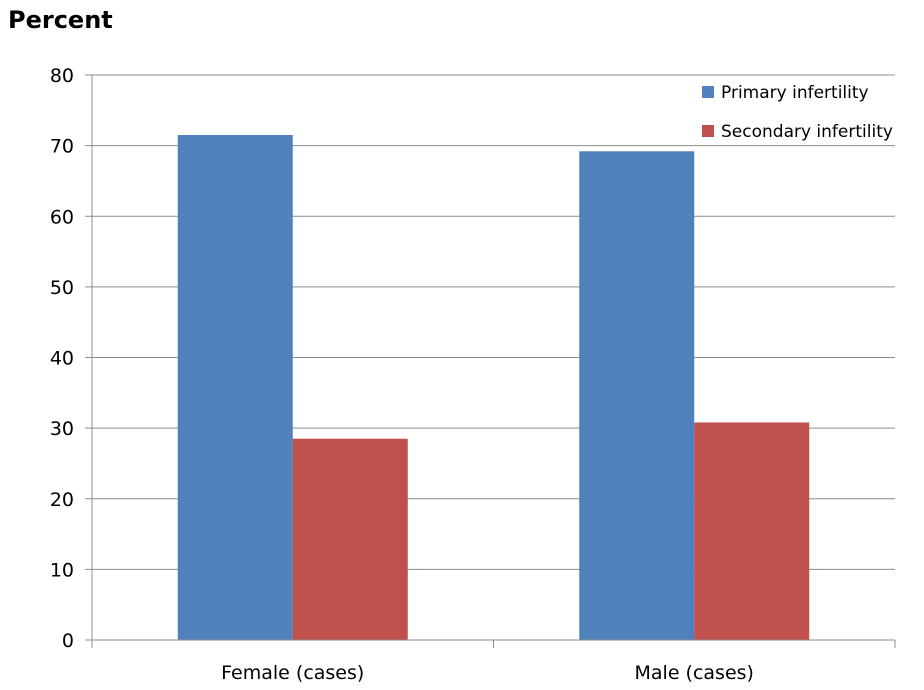 The width and height of the screenshot is (924, 690). What do you see at coordinates (637, 395) in the screenshot?
I see `bar-primary-male` at bounding box center [637, 395].